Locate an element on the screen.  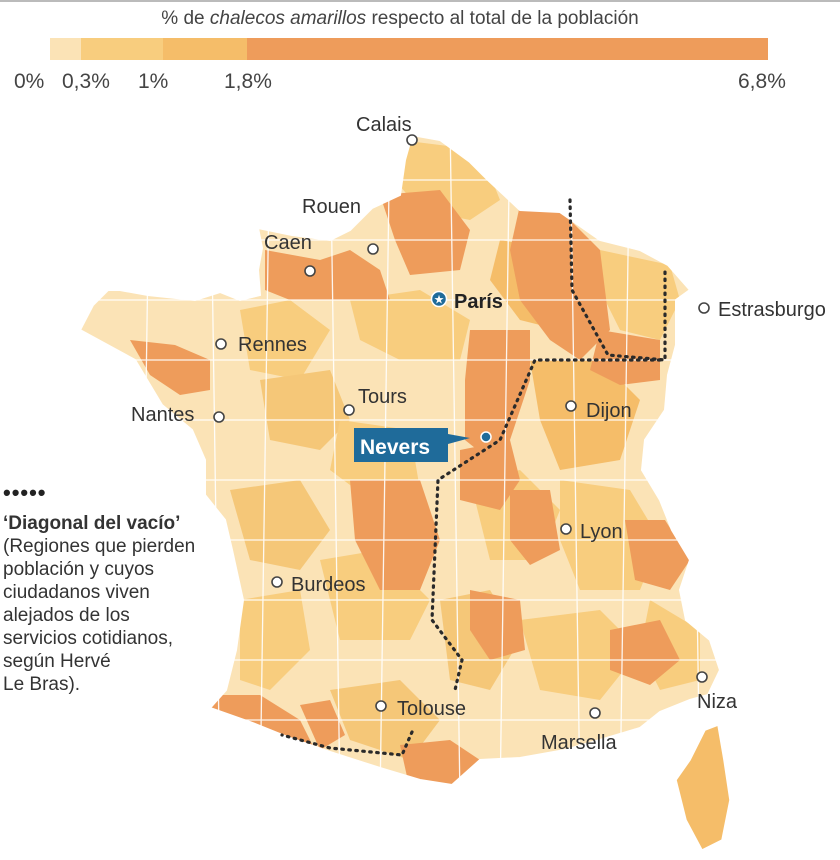
corsica is located at coordinates (703, 787).